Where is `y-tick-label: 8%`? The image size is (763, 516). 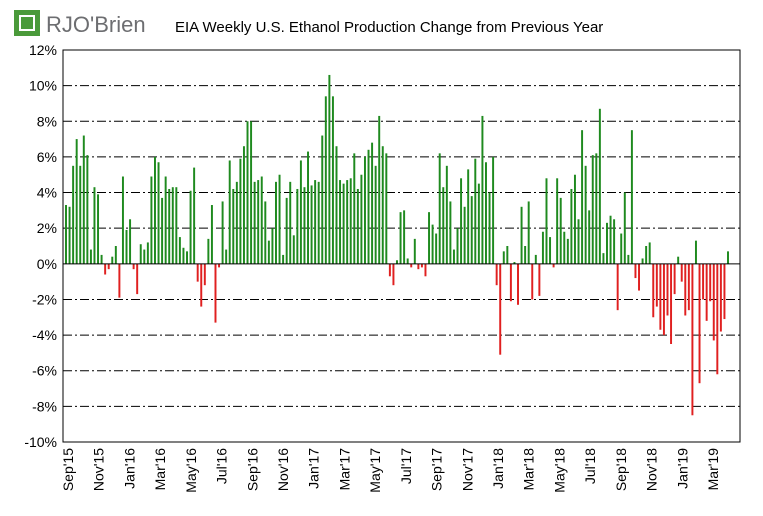
y-tick-label: 8% is located at coordinates (47, 121).